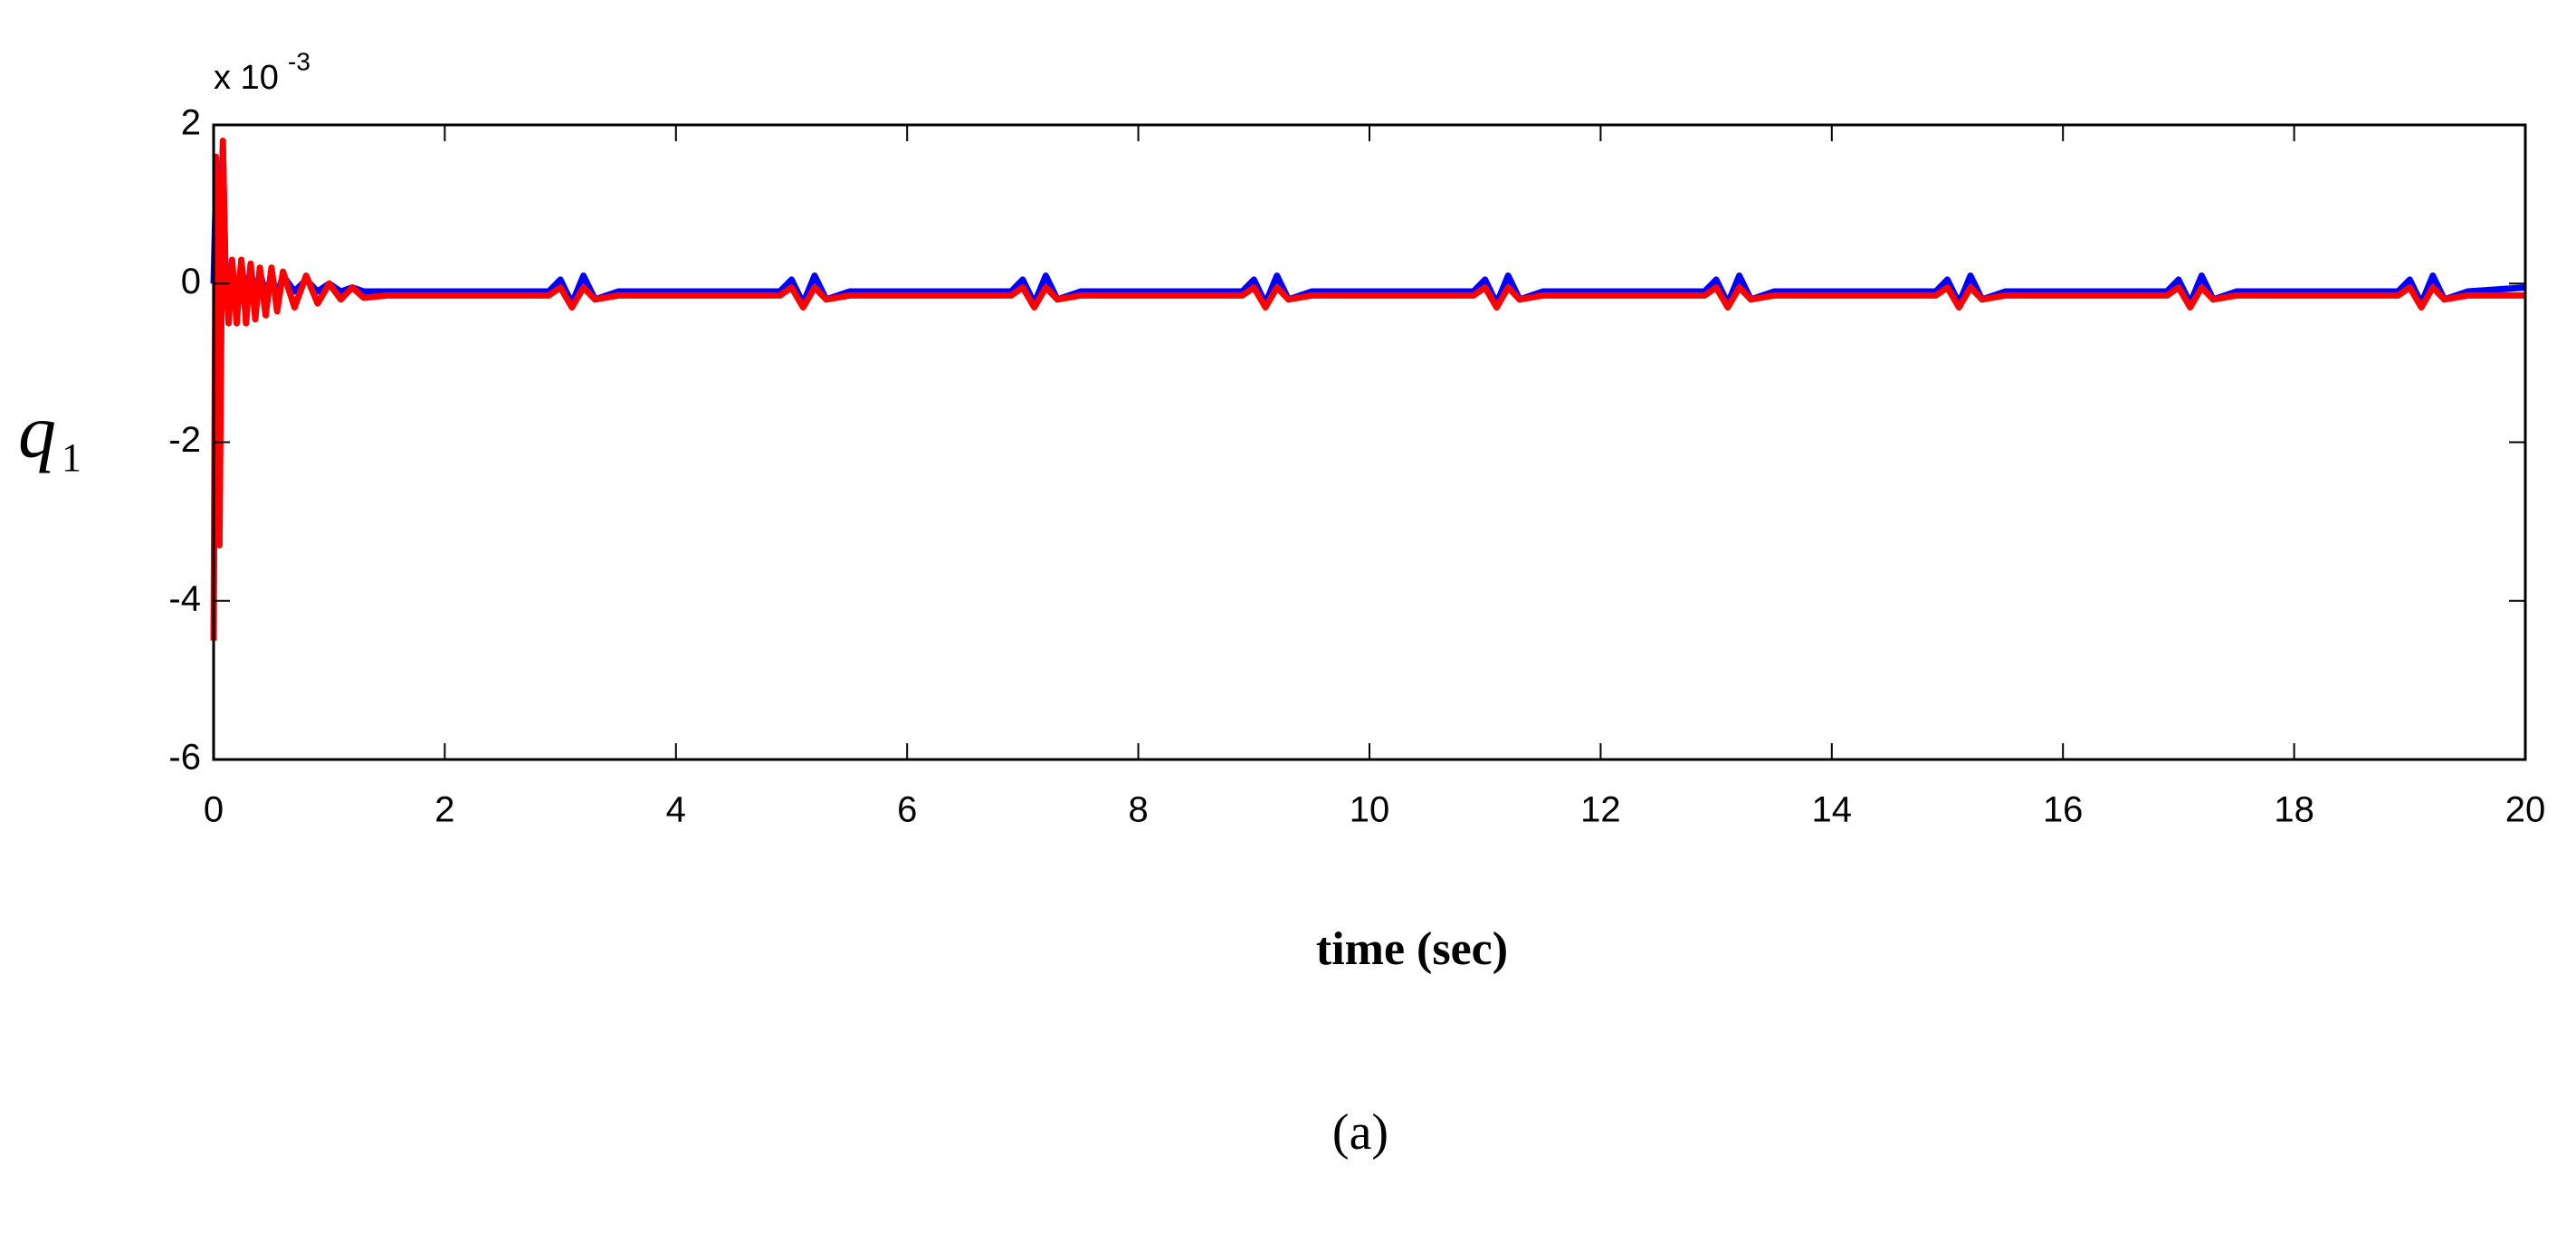 The width and height of the screenshot is (2576, 1242). Describe the element at coordinates (37, 431) in the screenshot. I see `y-axis-label: q` at that location.